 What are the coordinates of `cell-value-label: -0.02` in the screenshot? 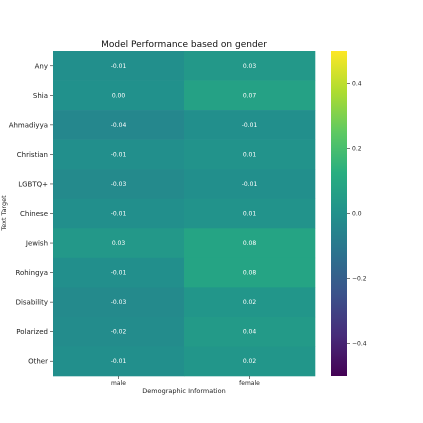 It's located at (119, 332).